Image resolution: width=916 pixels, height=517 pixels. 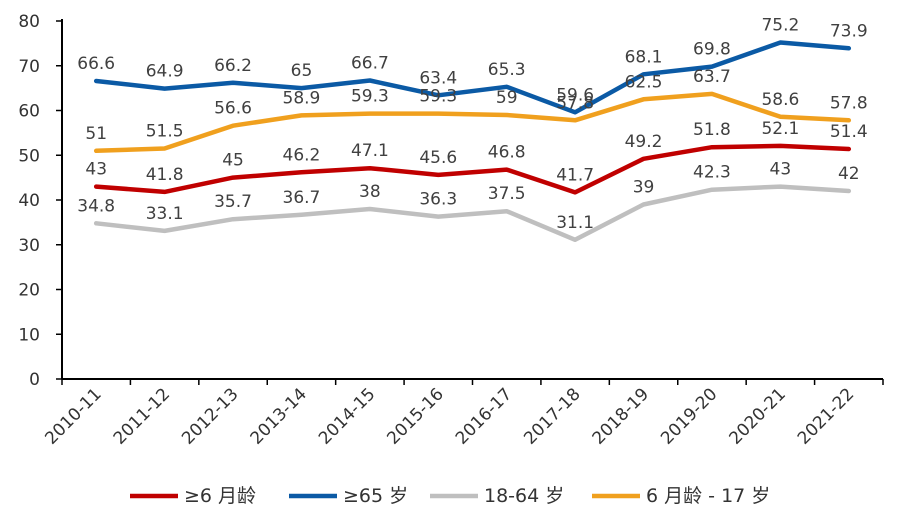 I want to click on y-tick-label: 30, so click(x=29, y=246).